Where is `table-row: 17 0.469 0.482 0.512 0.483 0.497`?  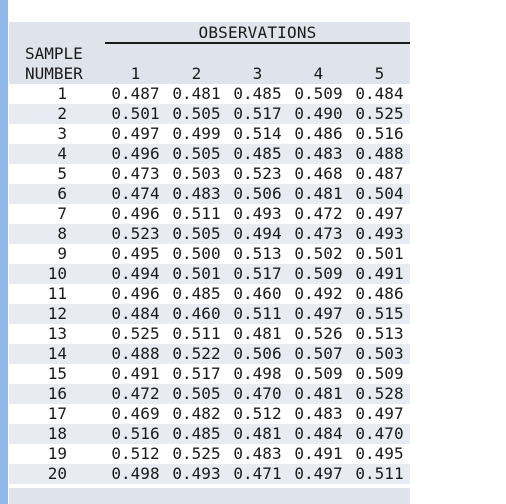
table-row: 17 0.469 0.482 0.512 0.483 0.497 is located at coordinates (209, 414).